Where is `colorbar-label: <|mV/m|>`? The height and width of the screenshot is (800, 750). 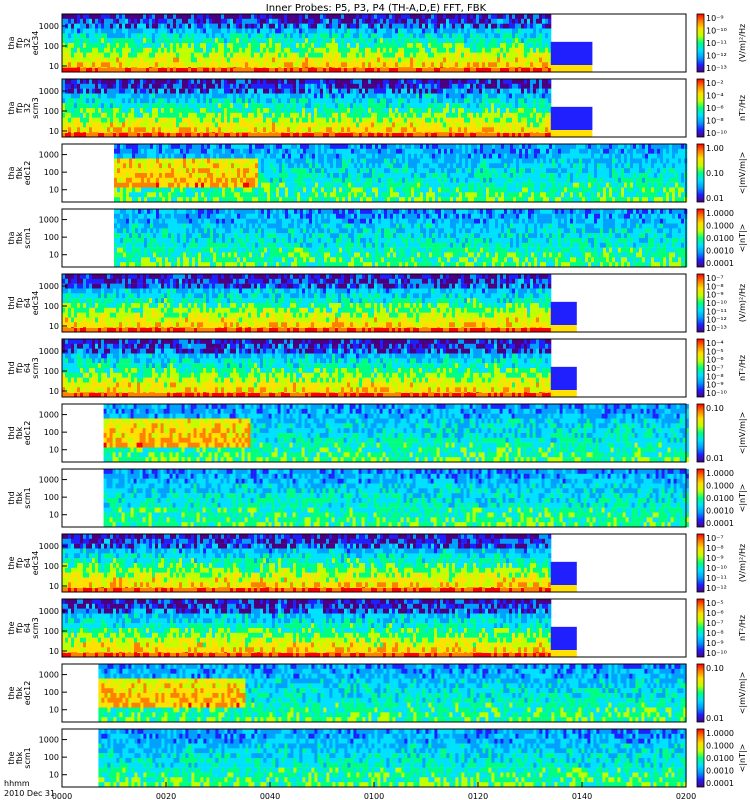
colorbar-label: <|mV/m|> is located at coordinates (742, 693).